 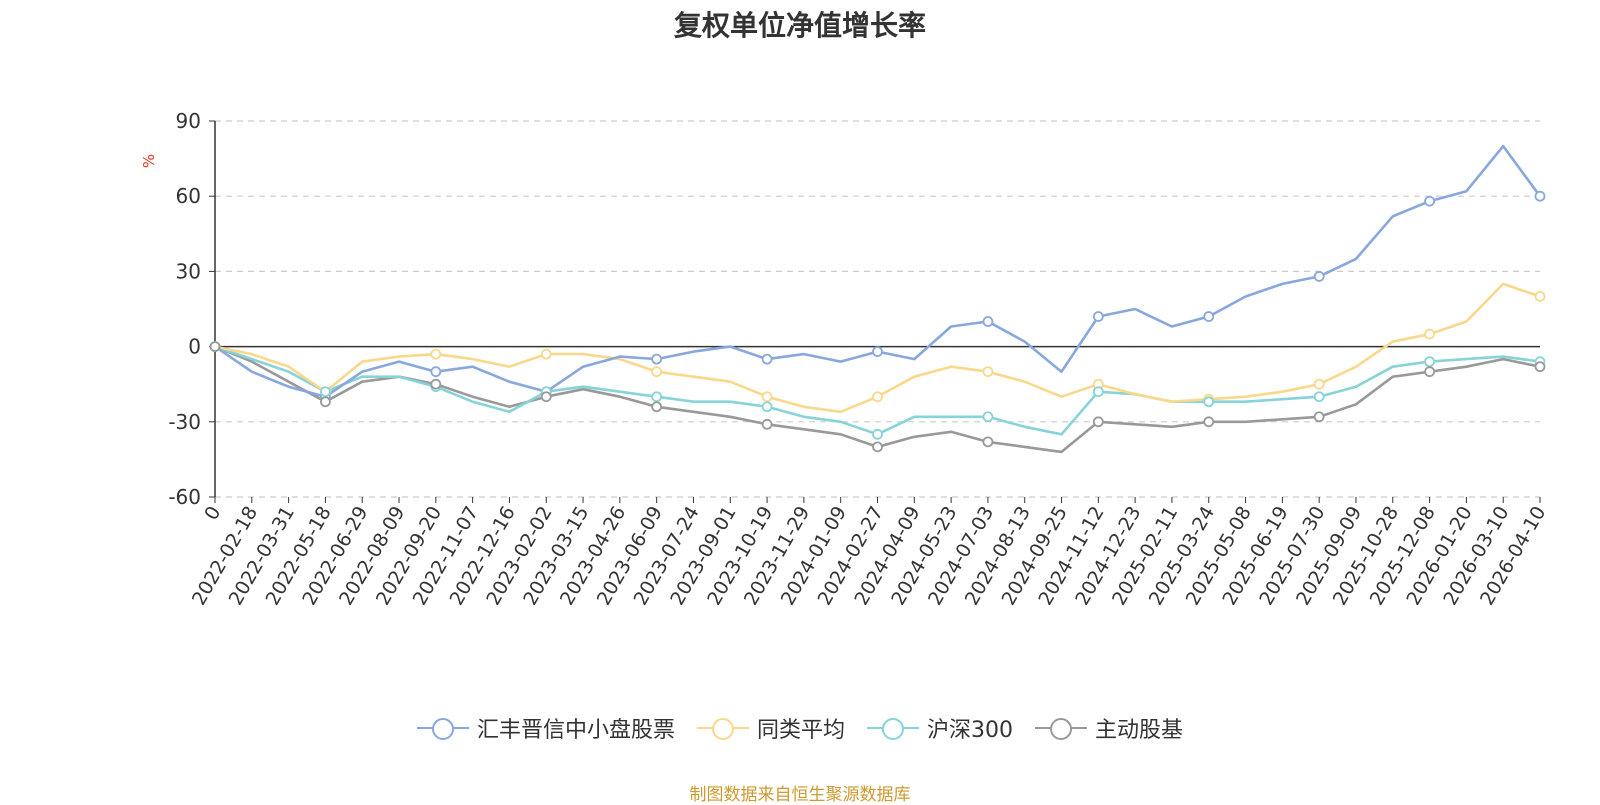 What do you see at coordinates (970, 730) in the screenshot?
I see `legend-series-2-label: 沪深300` at bounding box center [970, 730].